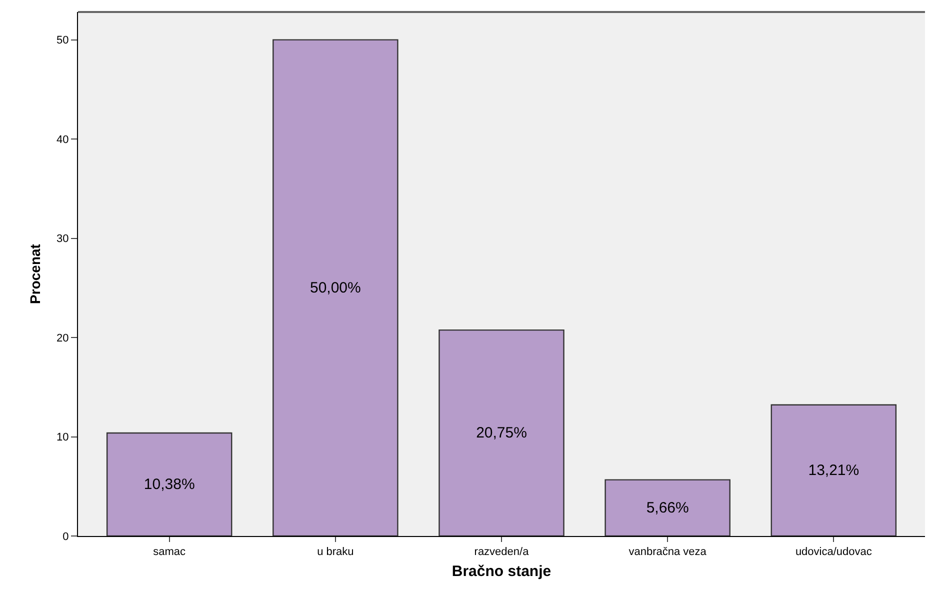 The height and width of the screenshot is (594, 929). What do you see at coordinates (62, 338) in the screenshot?
I see `y-tick-label: 20` at bounding box center [62, 338].